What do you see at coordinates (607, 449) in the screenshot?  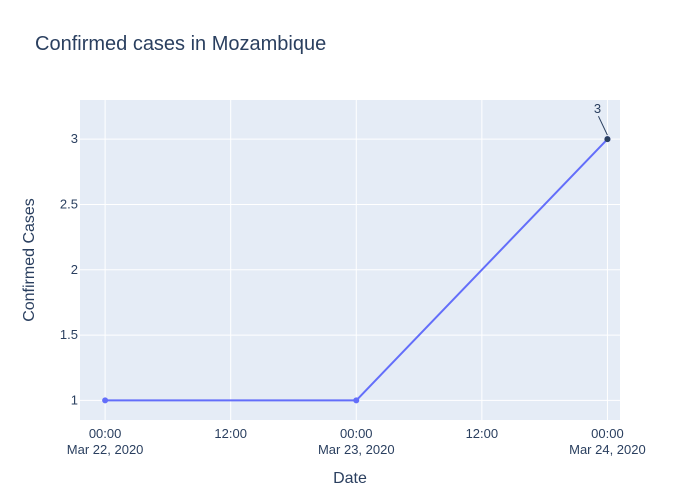 I see `x-tick-date-label: Mar 24, 2020` at bounding box center [607, 449].